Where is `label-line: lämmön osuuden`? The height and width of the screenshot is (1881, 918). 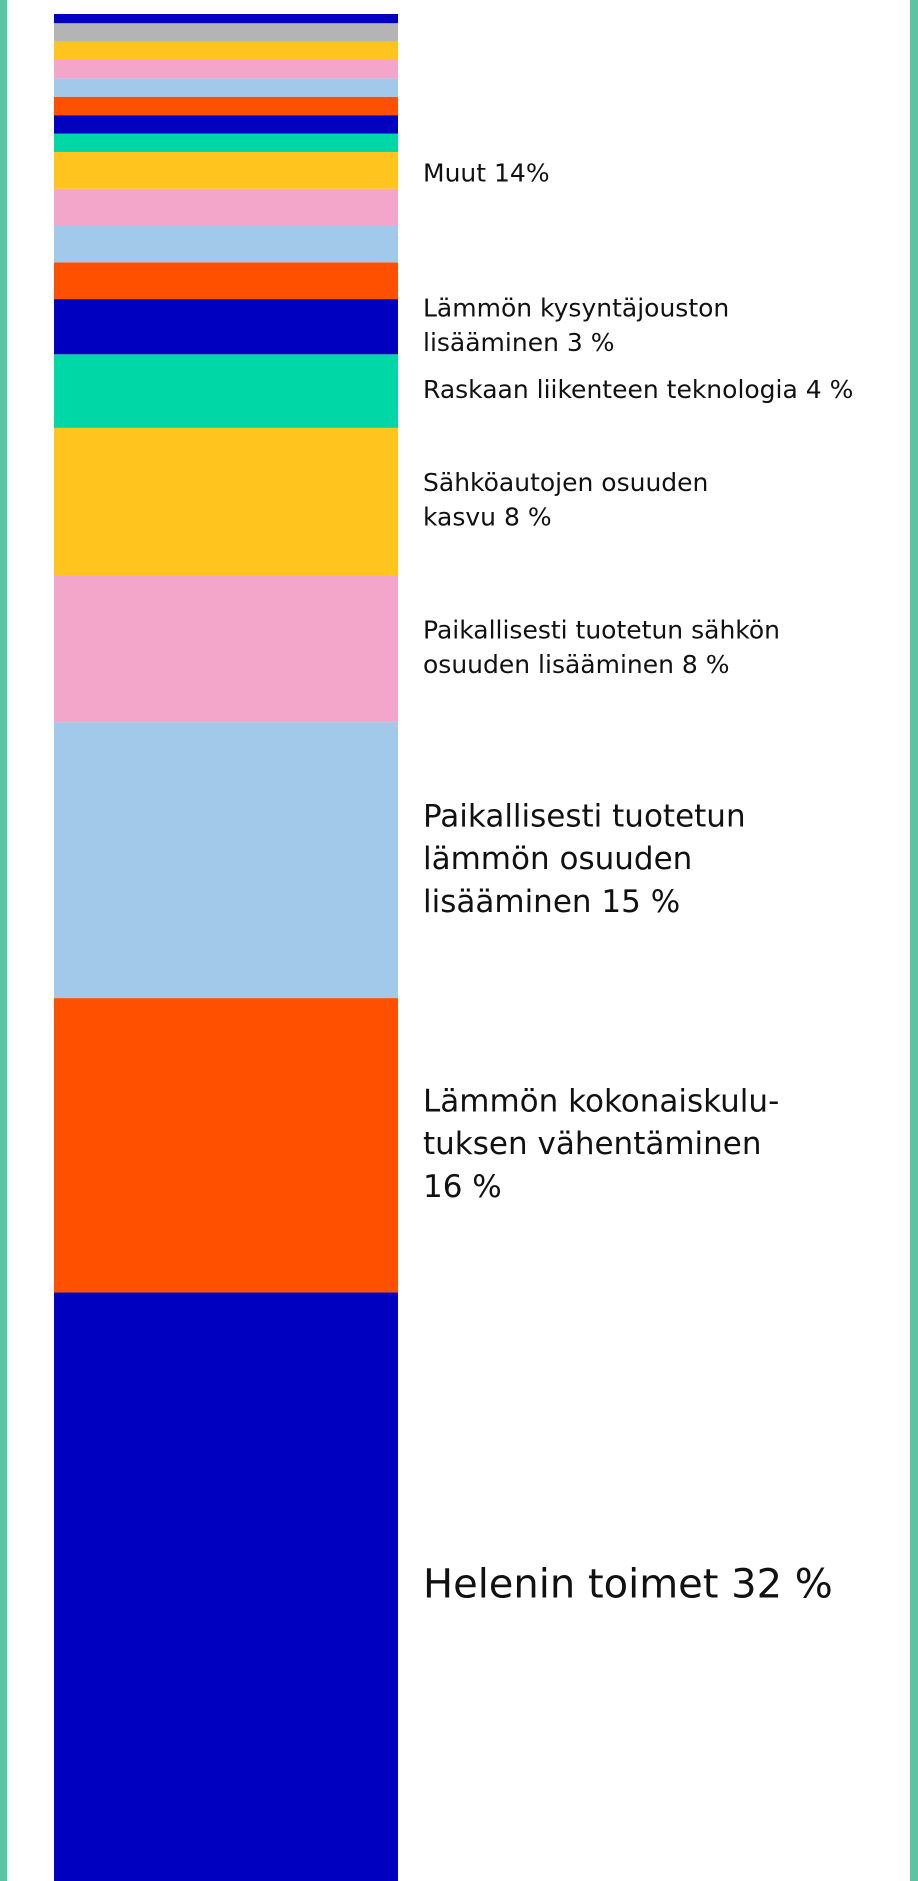
label-line: lämmön osuuden is located at coordinates (557, 859).